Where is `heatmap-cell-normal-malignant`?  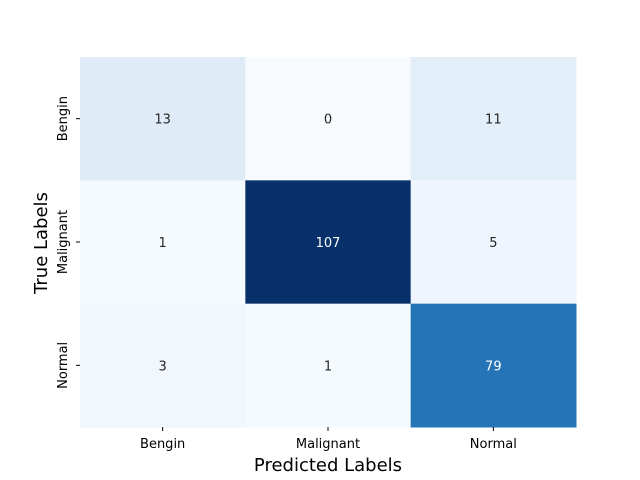
heatmap-cell-normal-malignant is located at coordinates (328, 365).